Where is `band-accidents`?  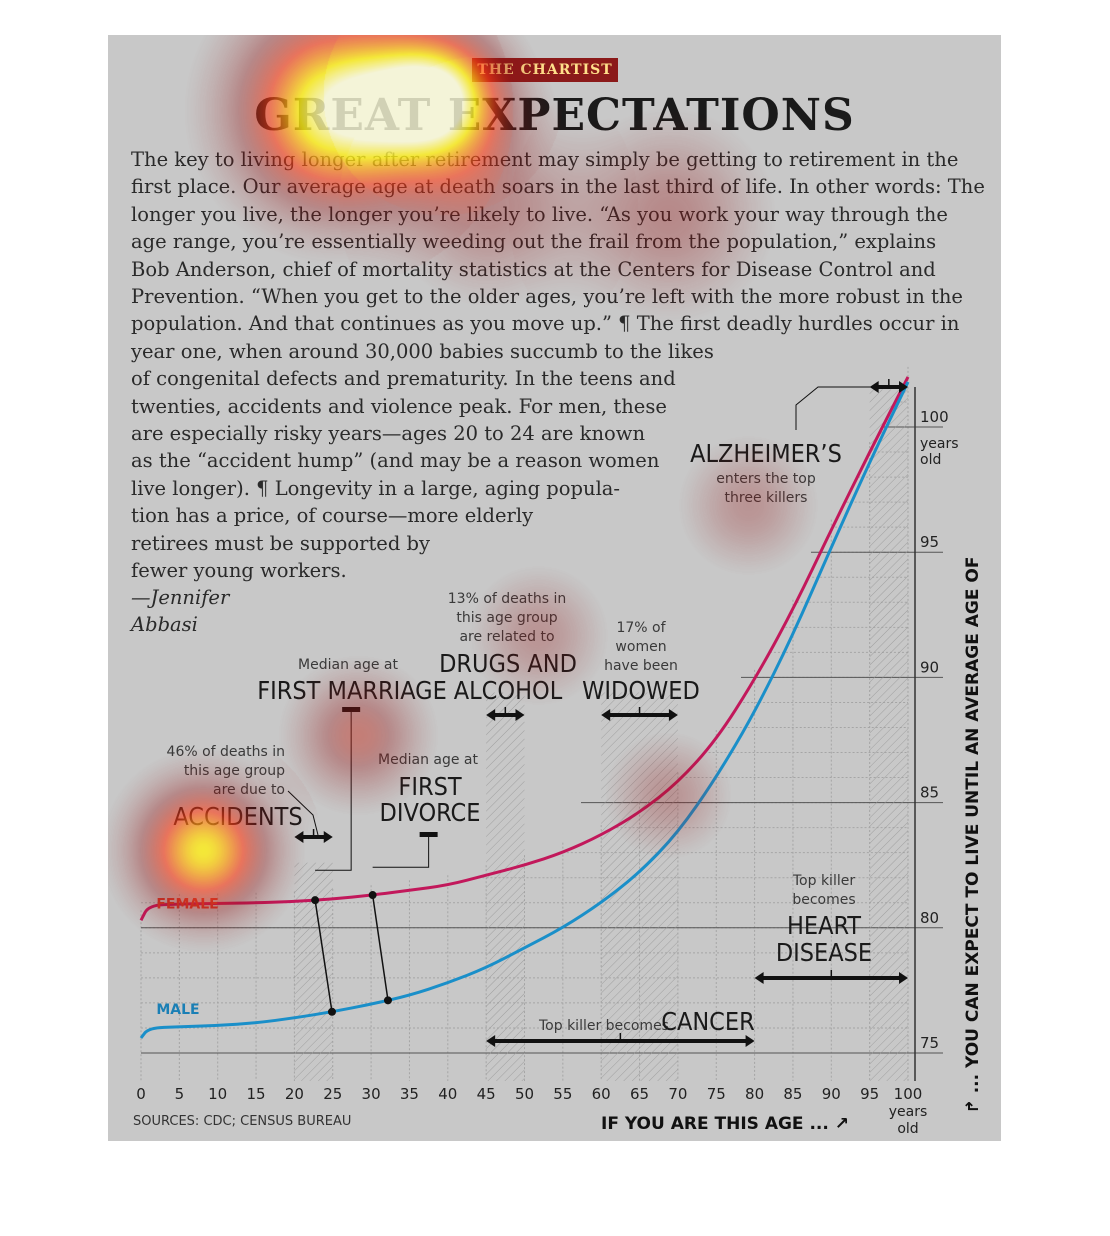 band-accidents is located at coordinates (313, 971).